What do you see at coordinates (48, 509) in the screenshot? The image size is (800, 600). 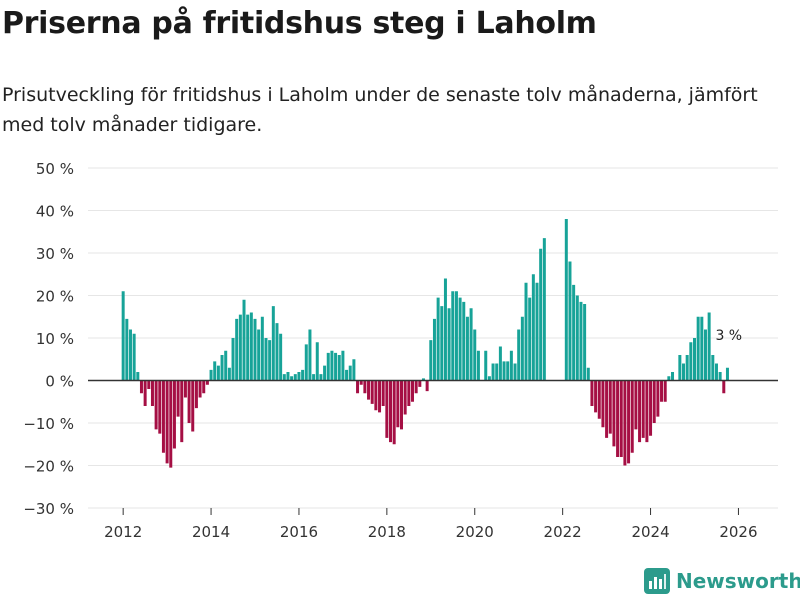 I see `y-tick-label: −30 %` at bounding box center [48, 509].